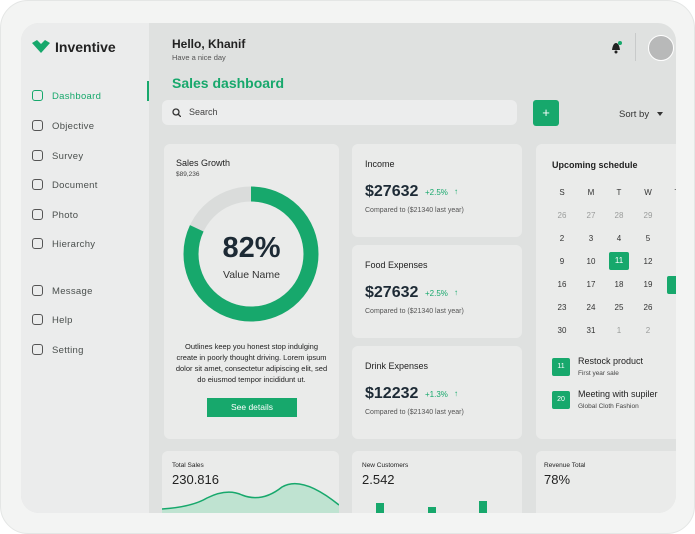 The image size is (695, 534). Describe the element at coordinates (73, 126) in the screenshot. I see `nav-item: Objective` at that location.